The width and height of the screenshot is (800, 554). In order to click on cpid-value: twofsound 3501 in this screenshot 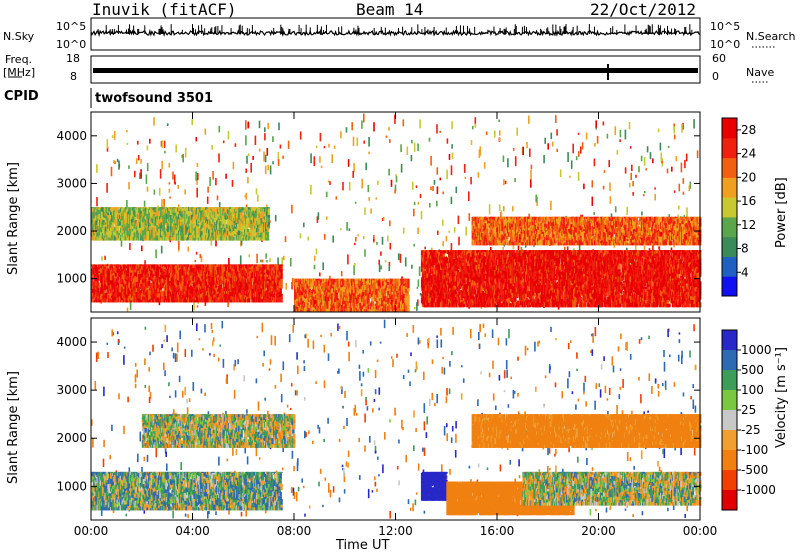, I will do `click(154, 98)`.